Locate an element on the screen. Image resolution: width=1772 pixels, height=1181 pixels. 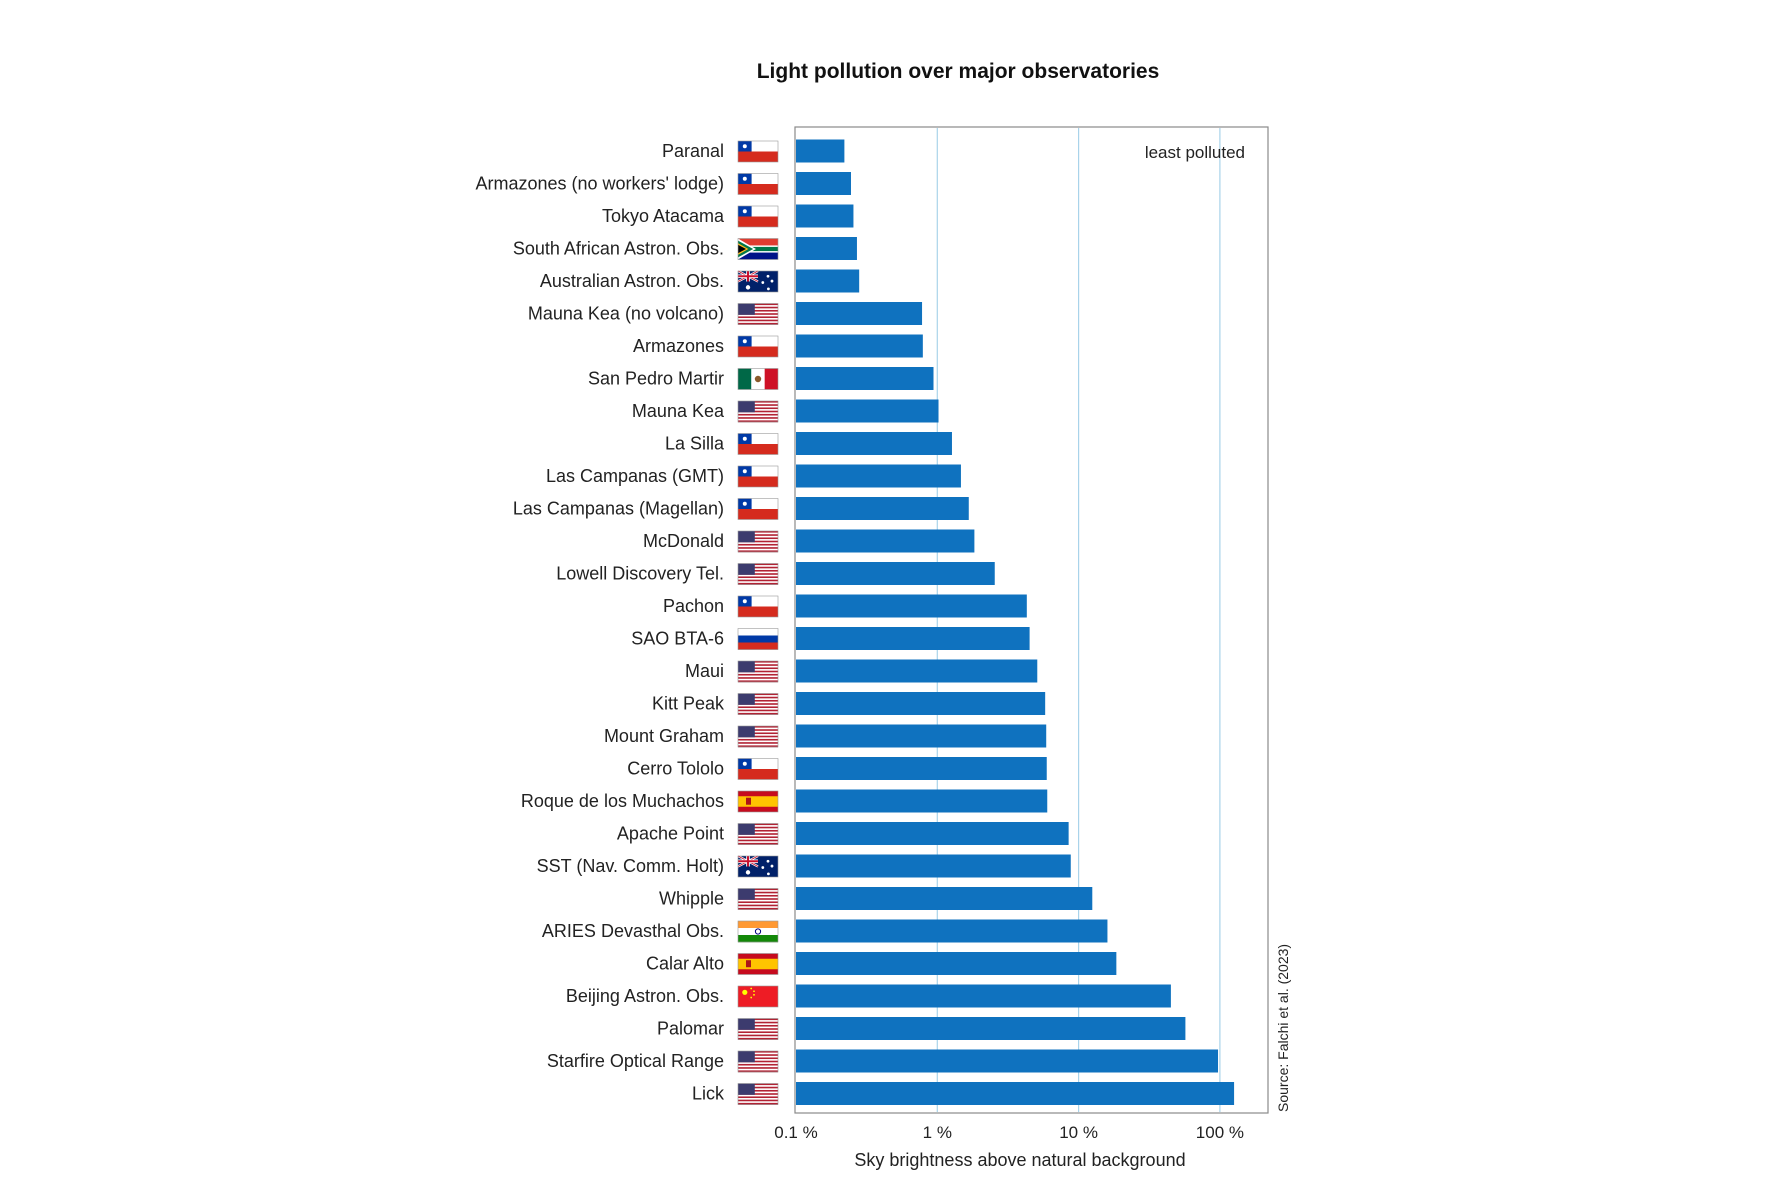
chart-title: Light pollution over major observatories is located at coordinates (958, 71).